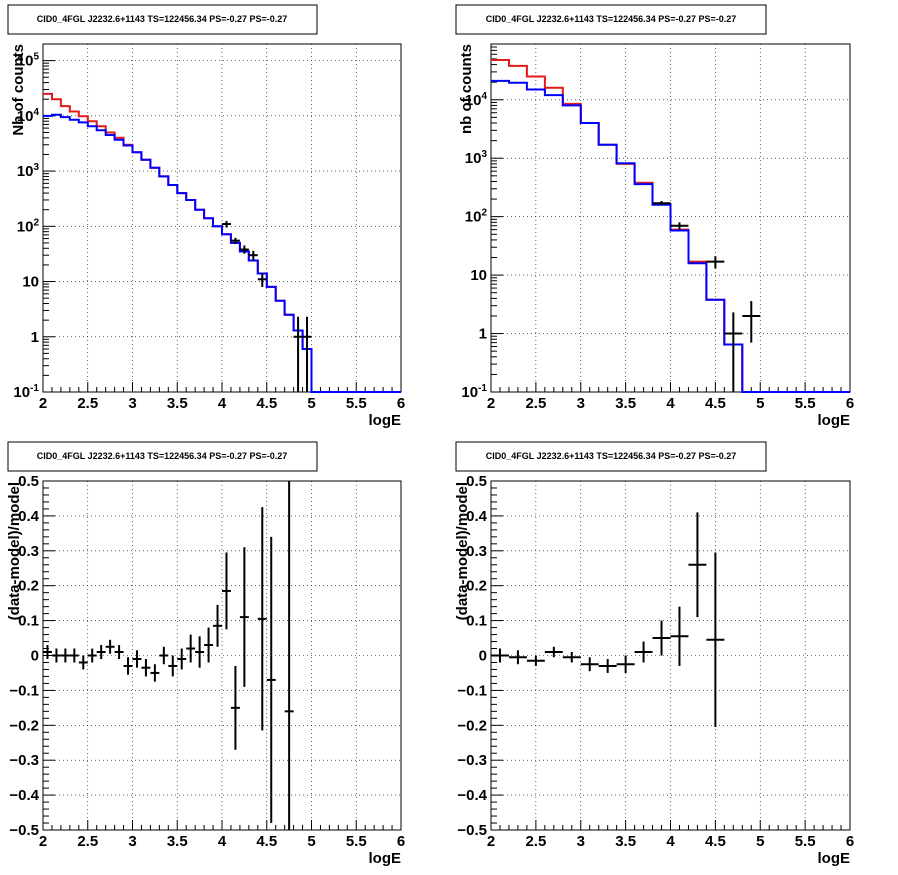 The height and width of the screenshot is (875, 898). Describe the element at coordinates (472, 725) in the screenshot. I see `y-tick-label: −0.2` at that location.